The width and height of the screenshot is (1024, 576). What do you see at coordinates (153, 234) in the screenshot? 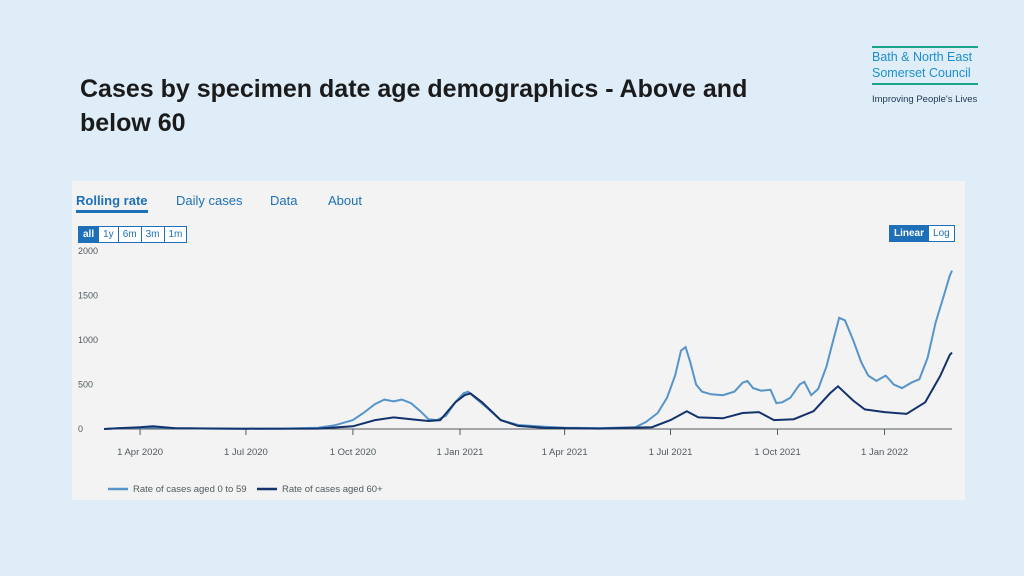
I see `range-3m-button: 3m` at bounding box center [153, 234].